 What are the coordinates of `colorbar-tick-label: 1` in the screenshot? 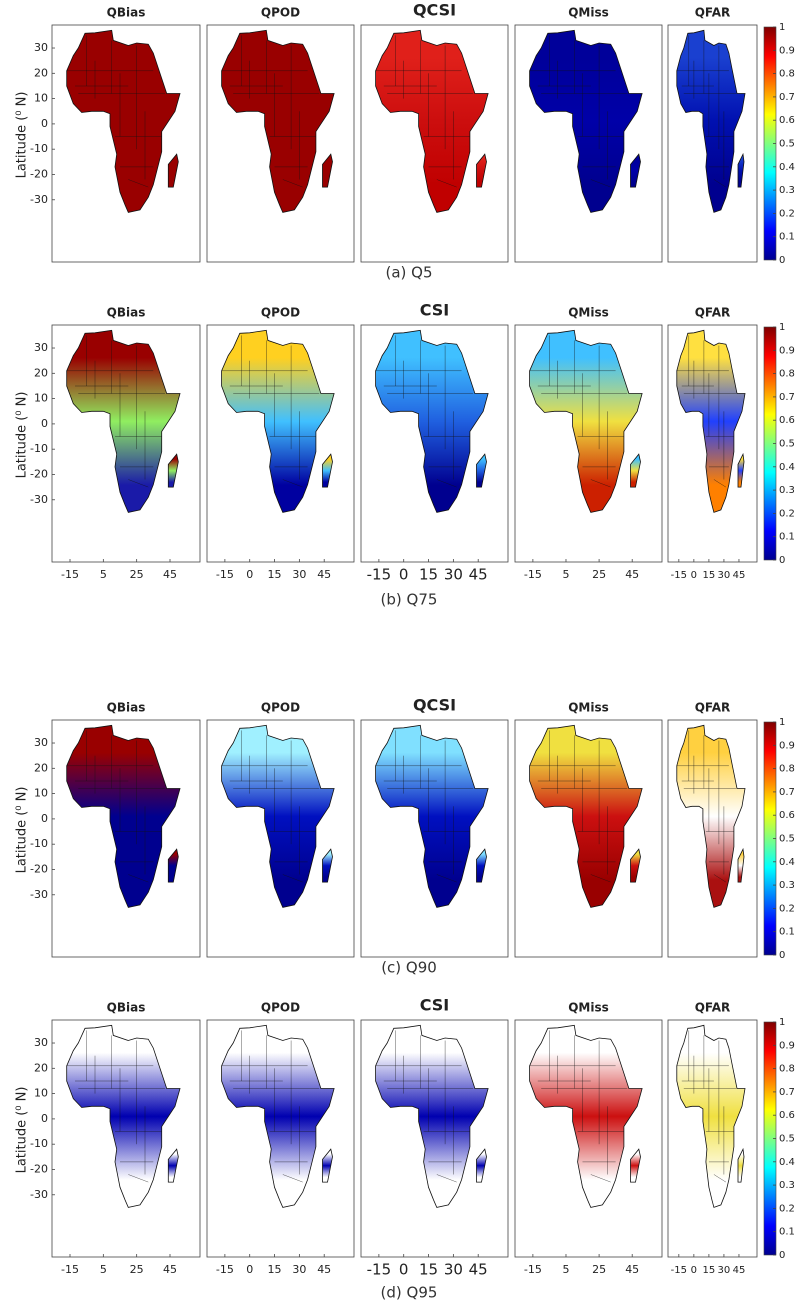 It's located at (782, 722).